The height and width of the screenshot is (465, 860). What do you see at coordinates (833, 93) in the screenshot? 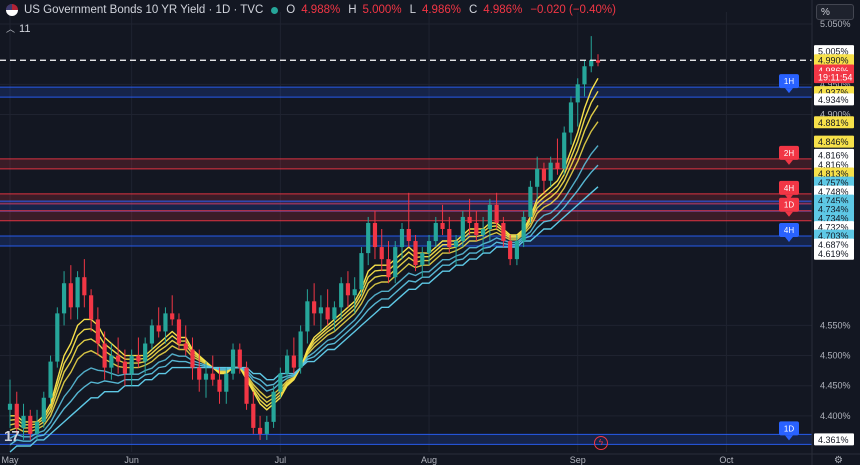
I see `price-axis-label: 4.937%` at bounding box center [833, 93].